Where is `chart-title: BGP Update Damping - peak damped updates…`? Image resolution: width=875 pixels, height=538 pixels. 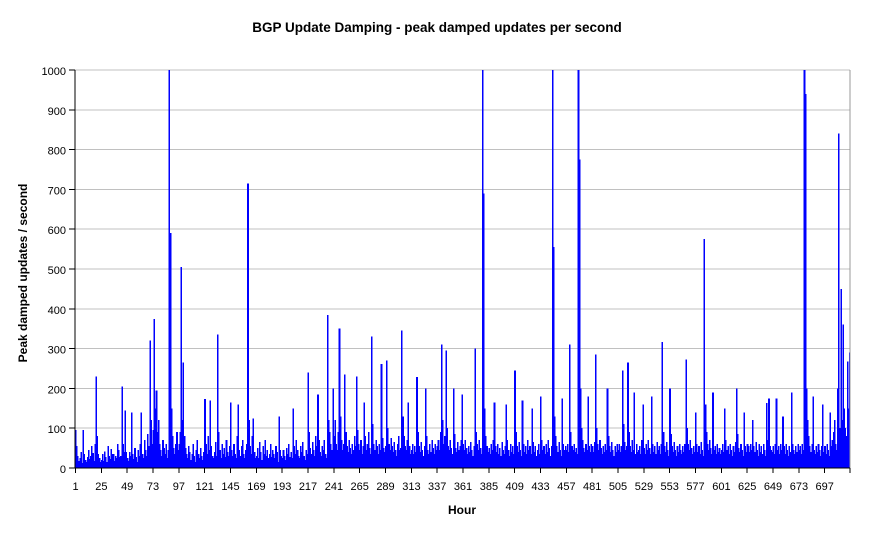
chart-title: BGP Update Damping - peak damped updates… is located at coordinates (437, 27).